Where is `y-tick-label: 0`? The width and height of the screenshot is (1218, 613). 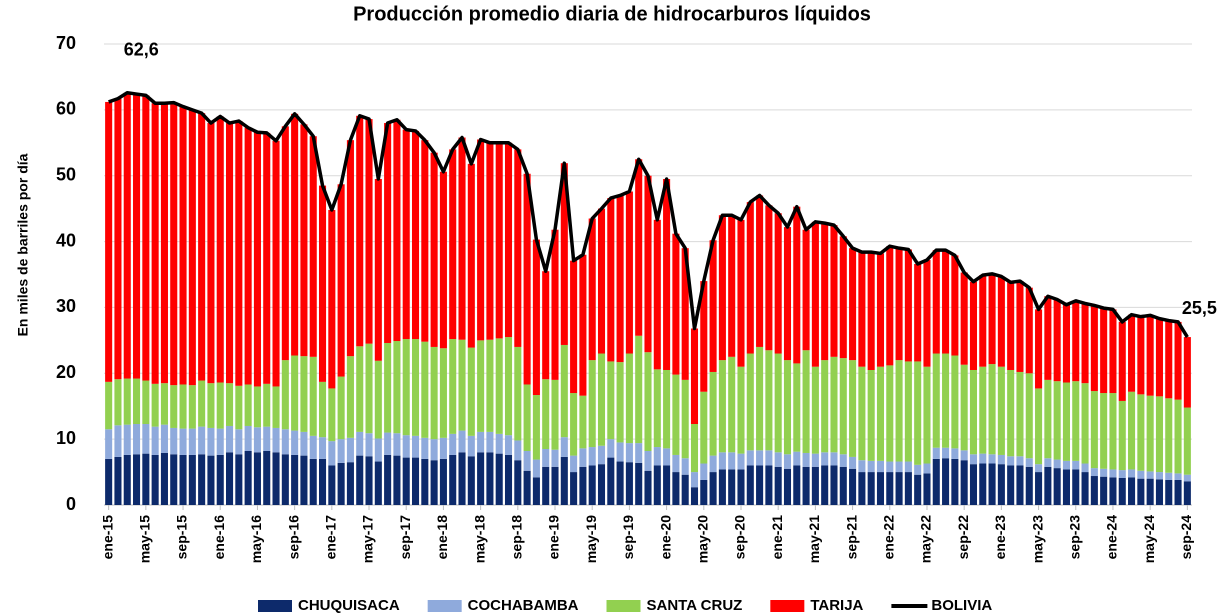 y-tick-label: 0 is located at coordinates (71, 504).